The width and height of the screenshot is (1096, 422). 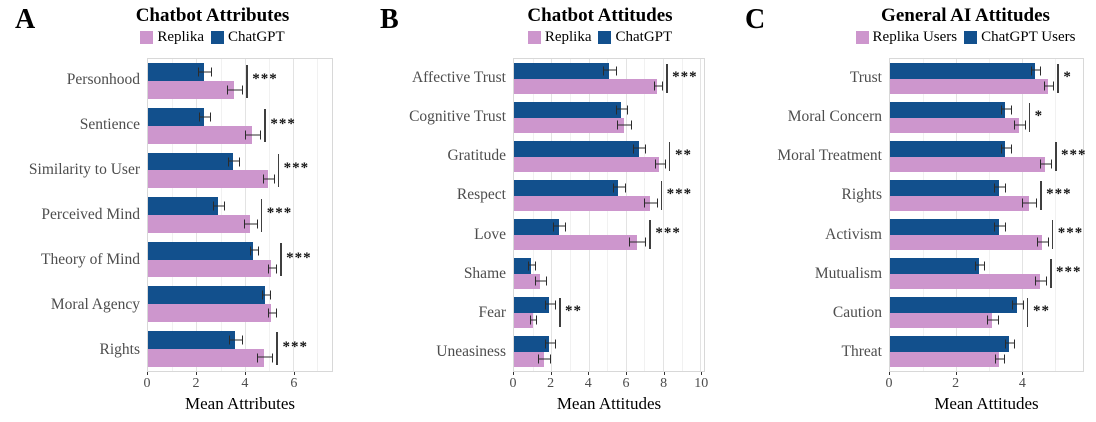 What do you see at coordinates (971, 37) in the screenshot?
I see `legend-swatch-chatgpt-users` at bounding box center [971, 37].